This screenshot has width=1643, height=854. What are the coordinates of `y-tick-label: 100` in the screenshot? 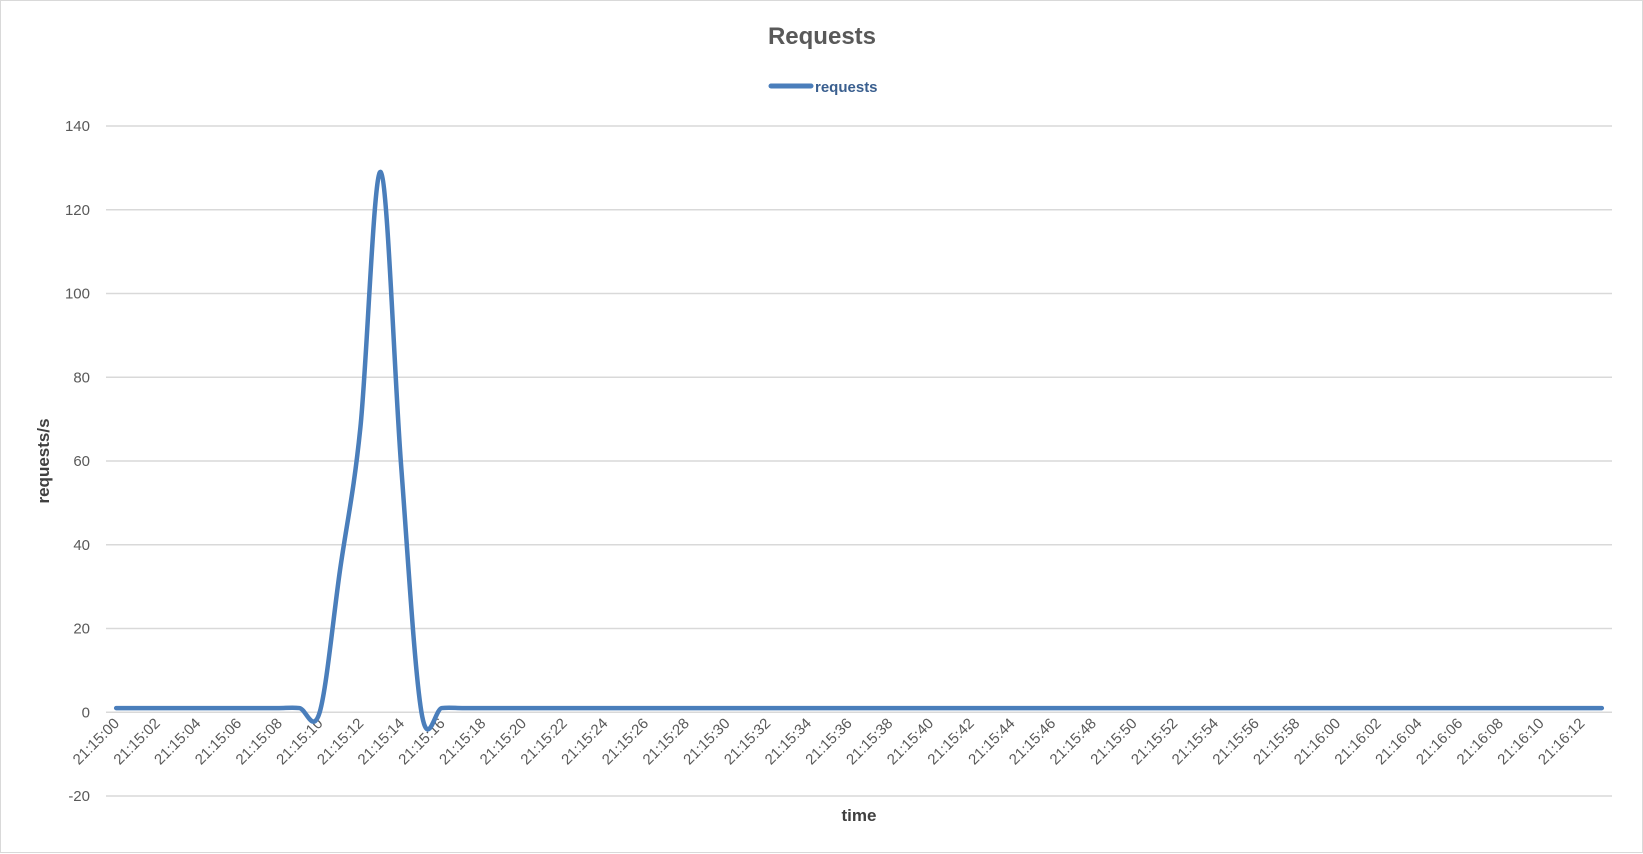 It's located at (77, 294).